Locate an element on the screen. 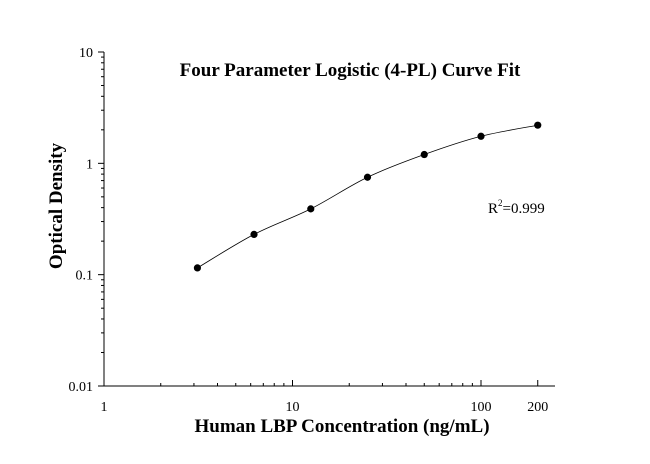  y-tick-label: 0.1 is located at coordinates (85, 276).